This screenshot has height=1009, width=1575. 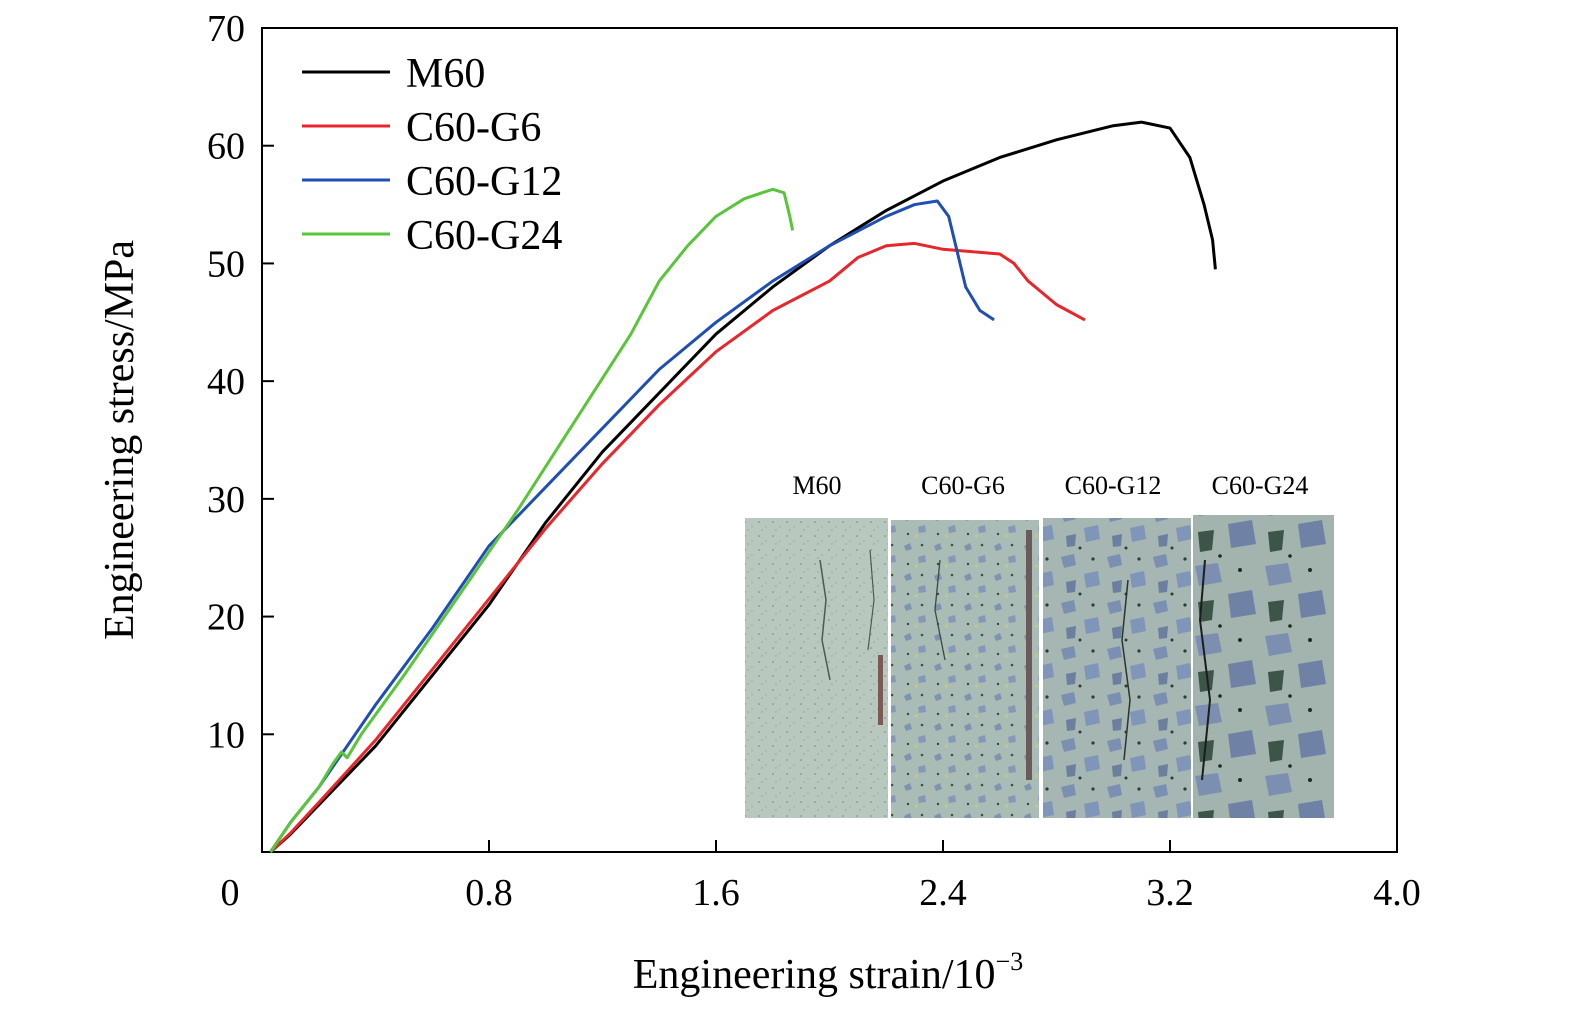 I want to click on x-tick-label: 0, so click(x=230, y=893).